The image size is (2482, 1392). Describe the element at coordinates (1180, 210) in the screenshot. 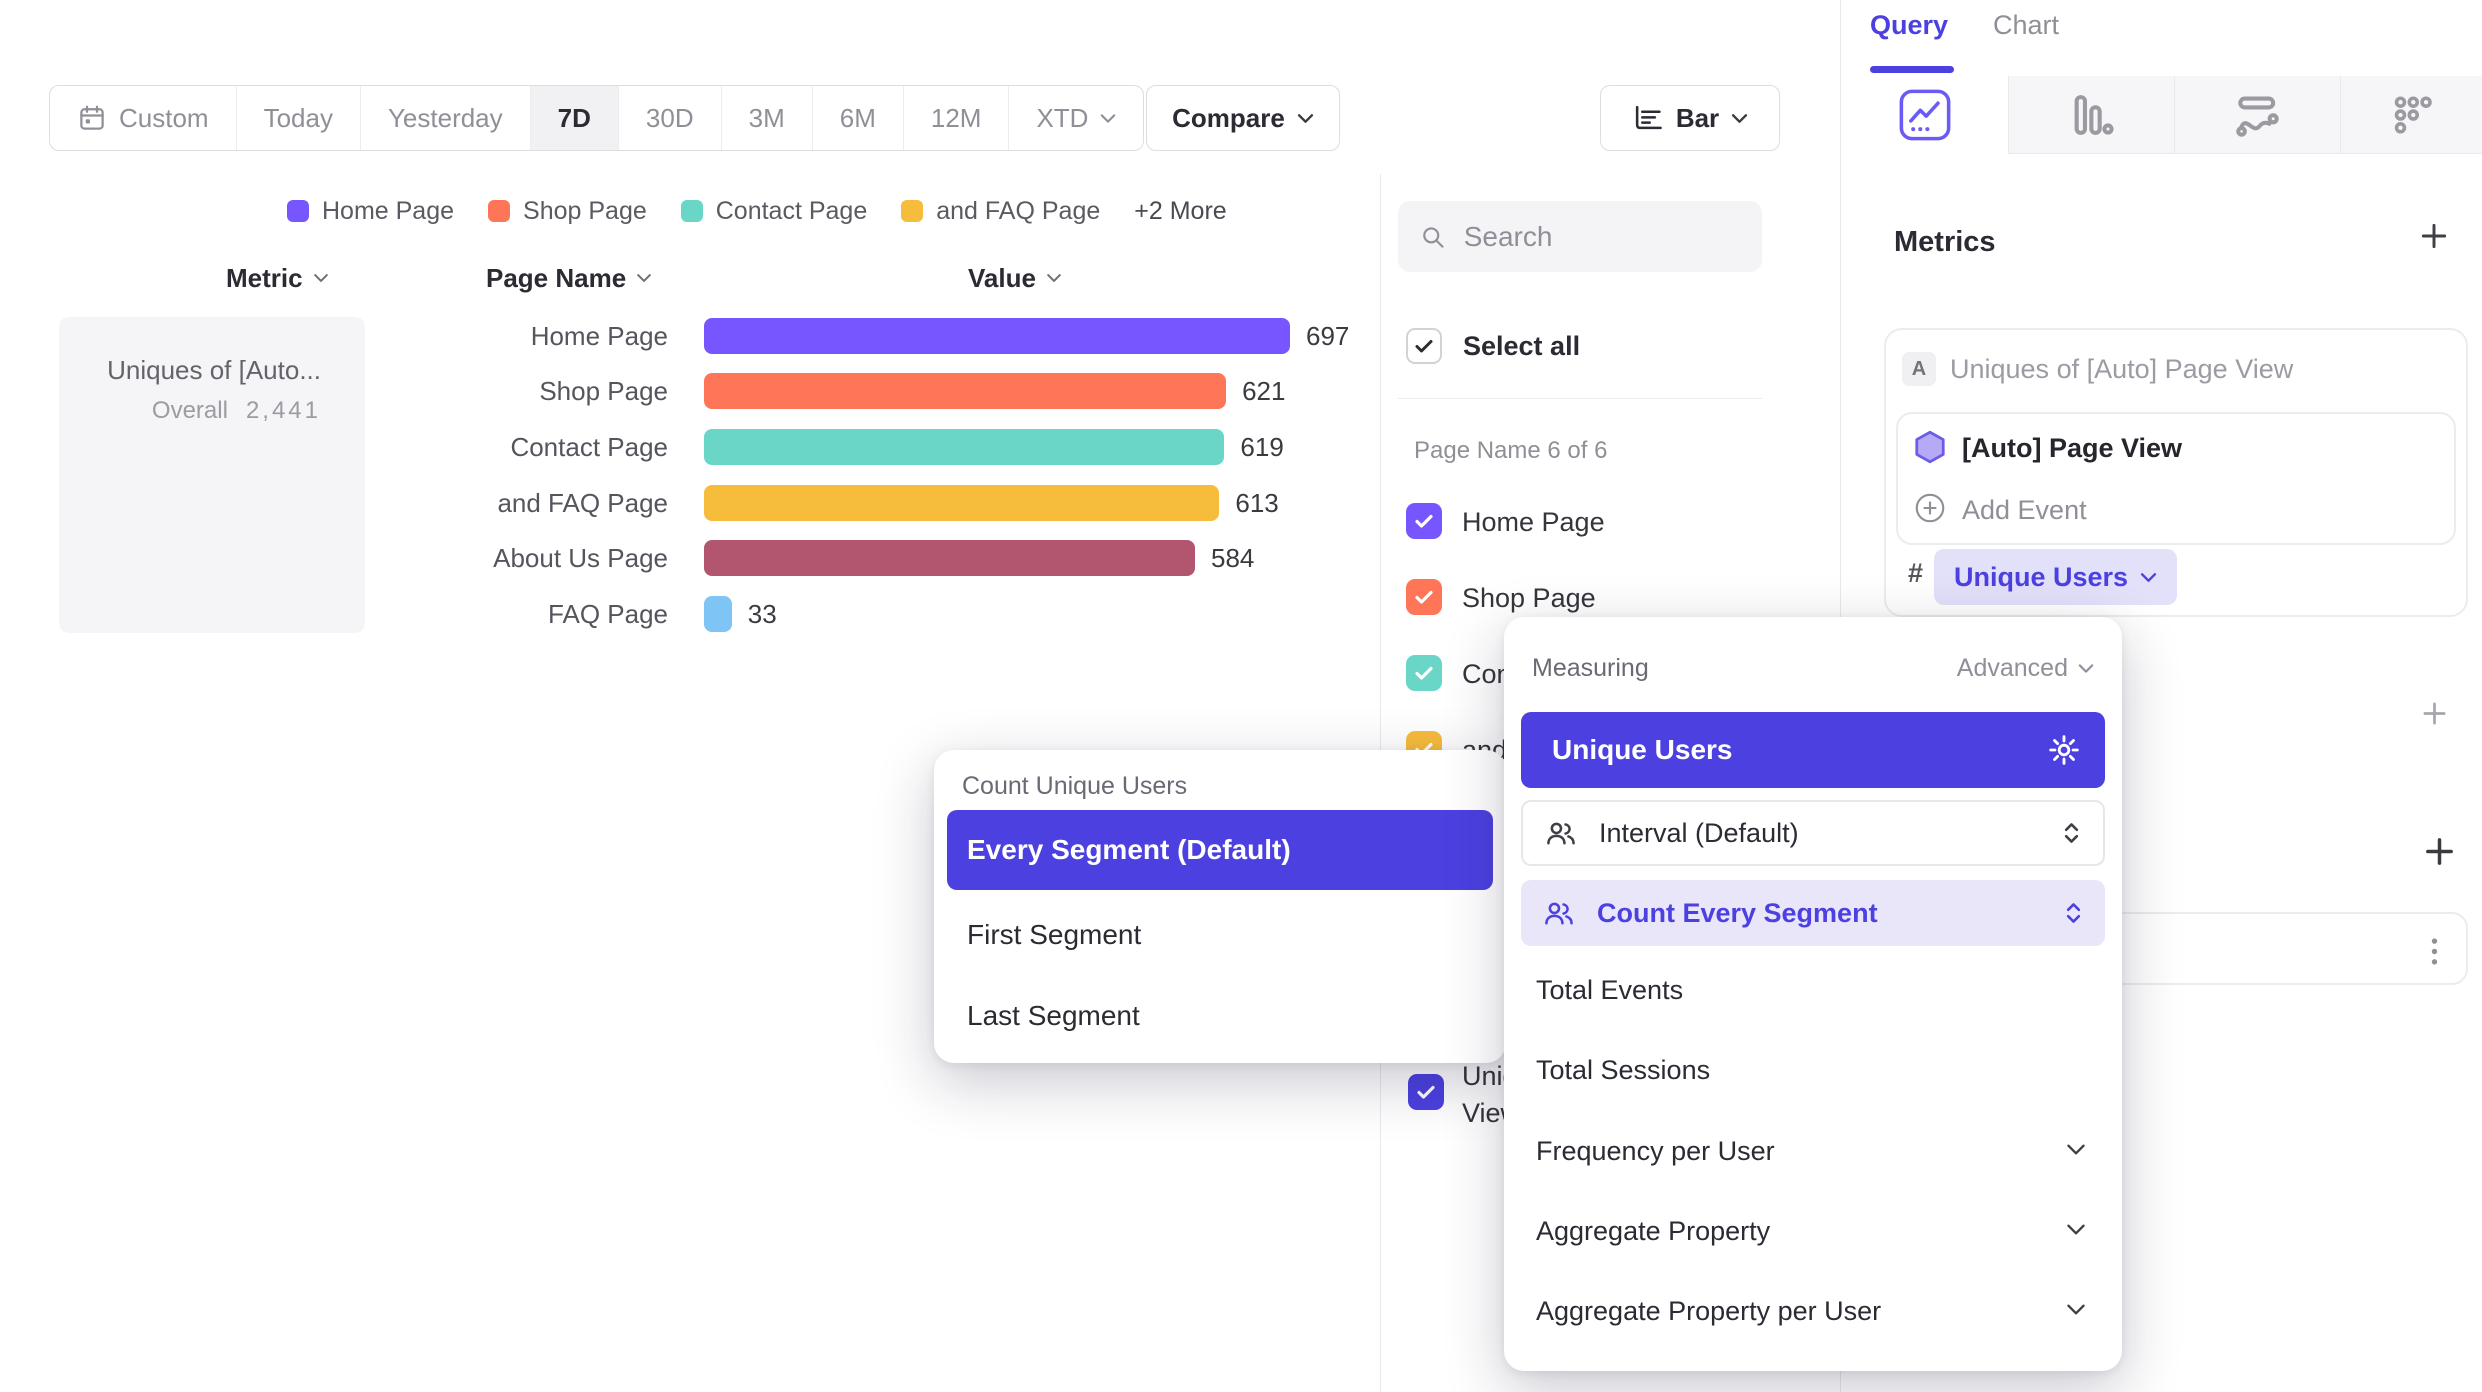

I see `legend-more-button: +2 More` at that location.